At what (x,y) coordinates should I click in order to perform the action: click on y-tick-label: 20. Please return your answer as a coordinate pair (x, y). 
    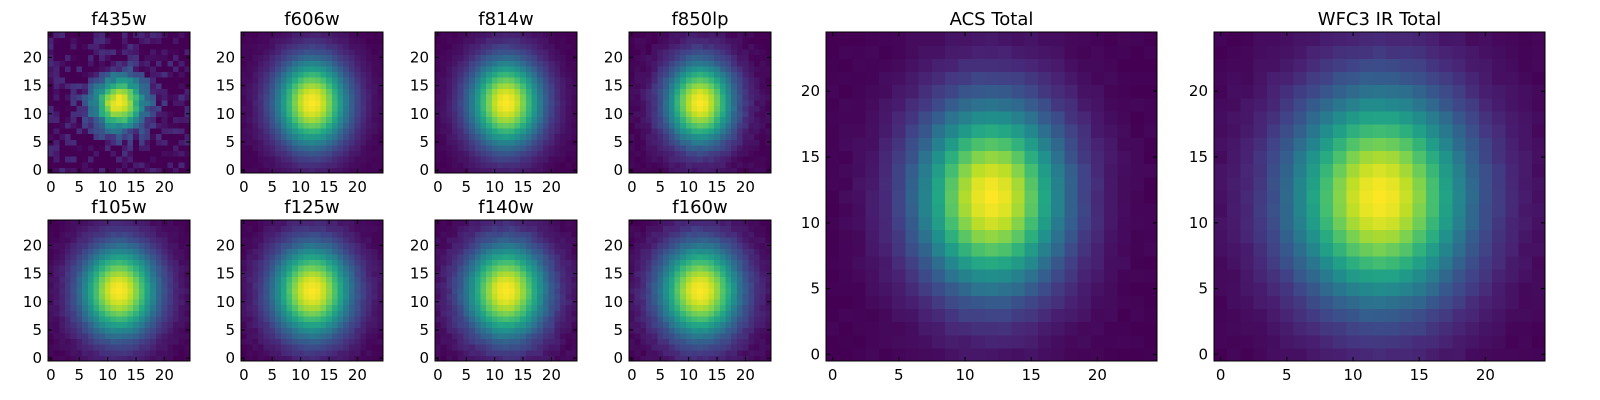
    Looking at the image, I should click on (225, 245).